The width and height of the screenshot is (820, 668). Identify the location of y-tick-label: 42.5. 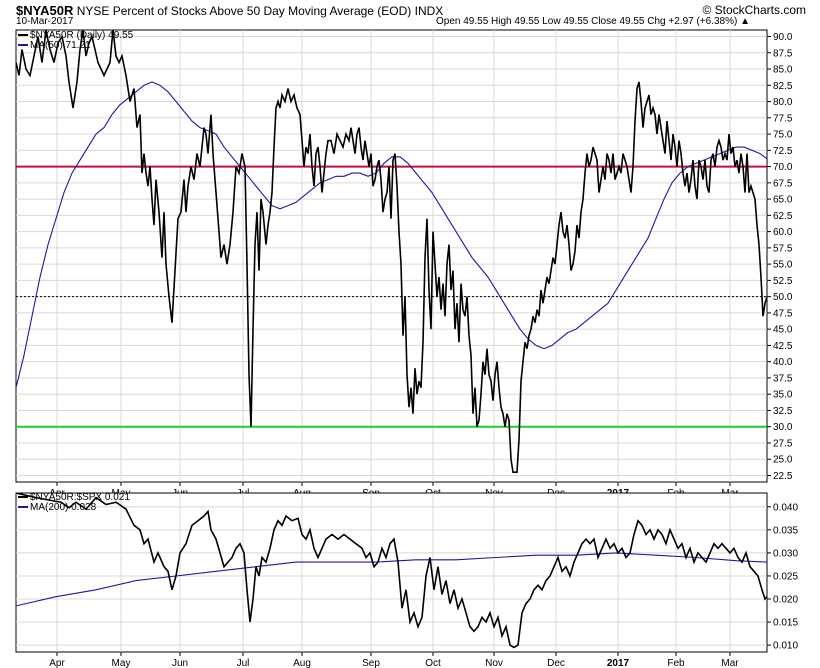
(783, 346).